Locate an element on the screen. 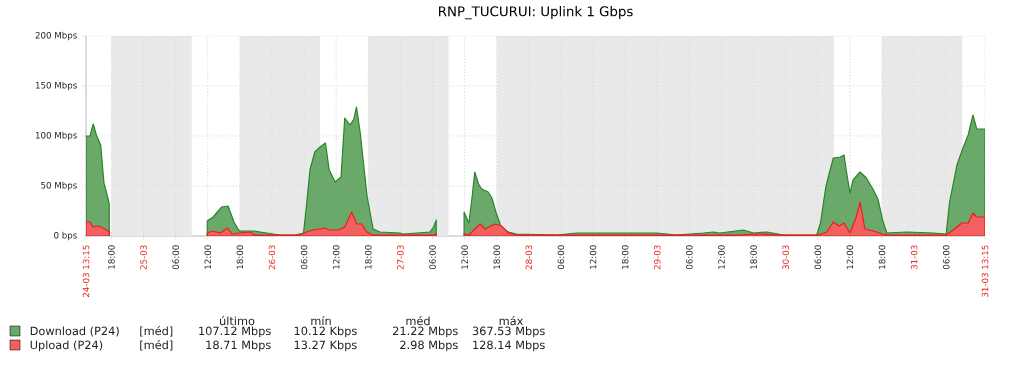 This screenshot has height=368, width=1016. x-tick-label: 26-03 is located at coordinates (272, 257).